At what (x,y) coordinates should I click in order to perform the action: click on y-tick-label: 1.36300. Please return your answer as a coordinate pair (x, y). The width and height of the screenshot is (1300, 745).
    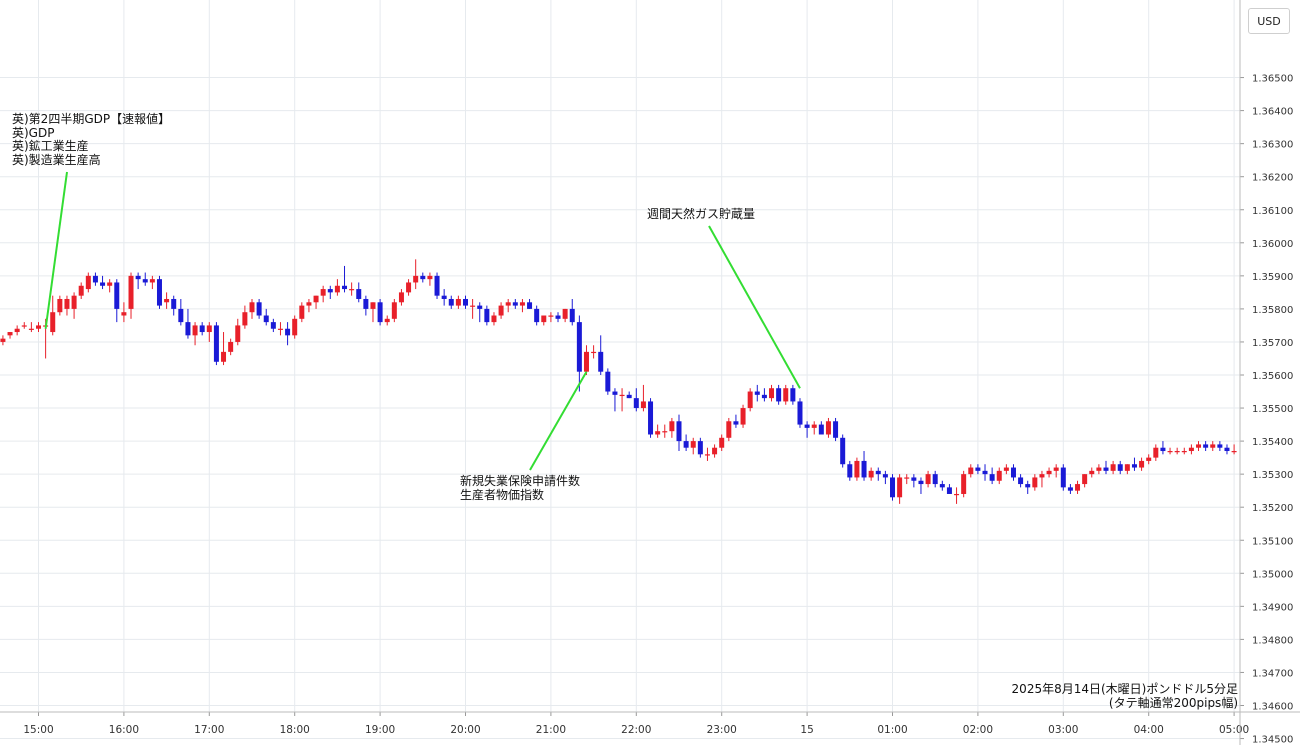
    Looking at the image, I should click on (1272, 145).